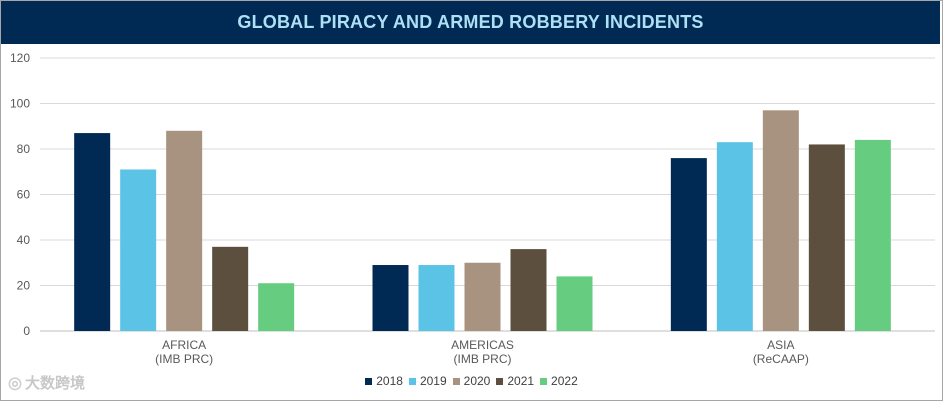 This screenshot has height=401, width=943. Describe the element at coordinates (564, 381) in the screenshot. I see `legend-label: 2022` at that location.